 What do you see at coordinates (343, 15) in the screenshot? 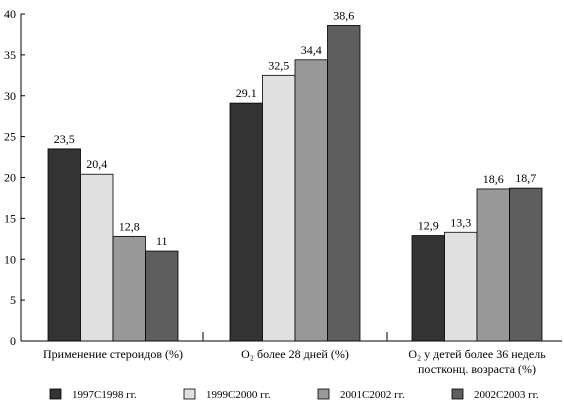
I see `data-label: 38,6` at bounding box center [343, 15].